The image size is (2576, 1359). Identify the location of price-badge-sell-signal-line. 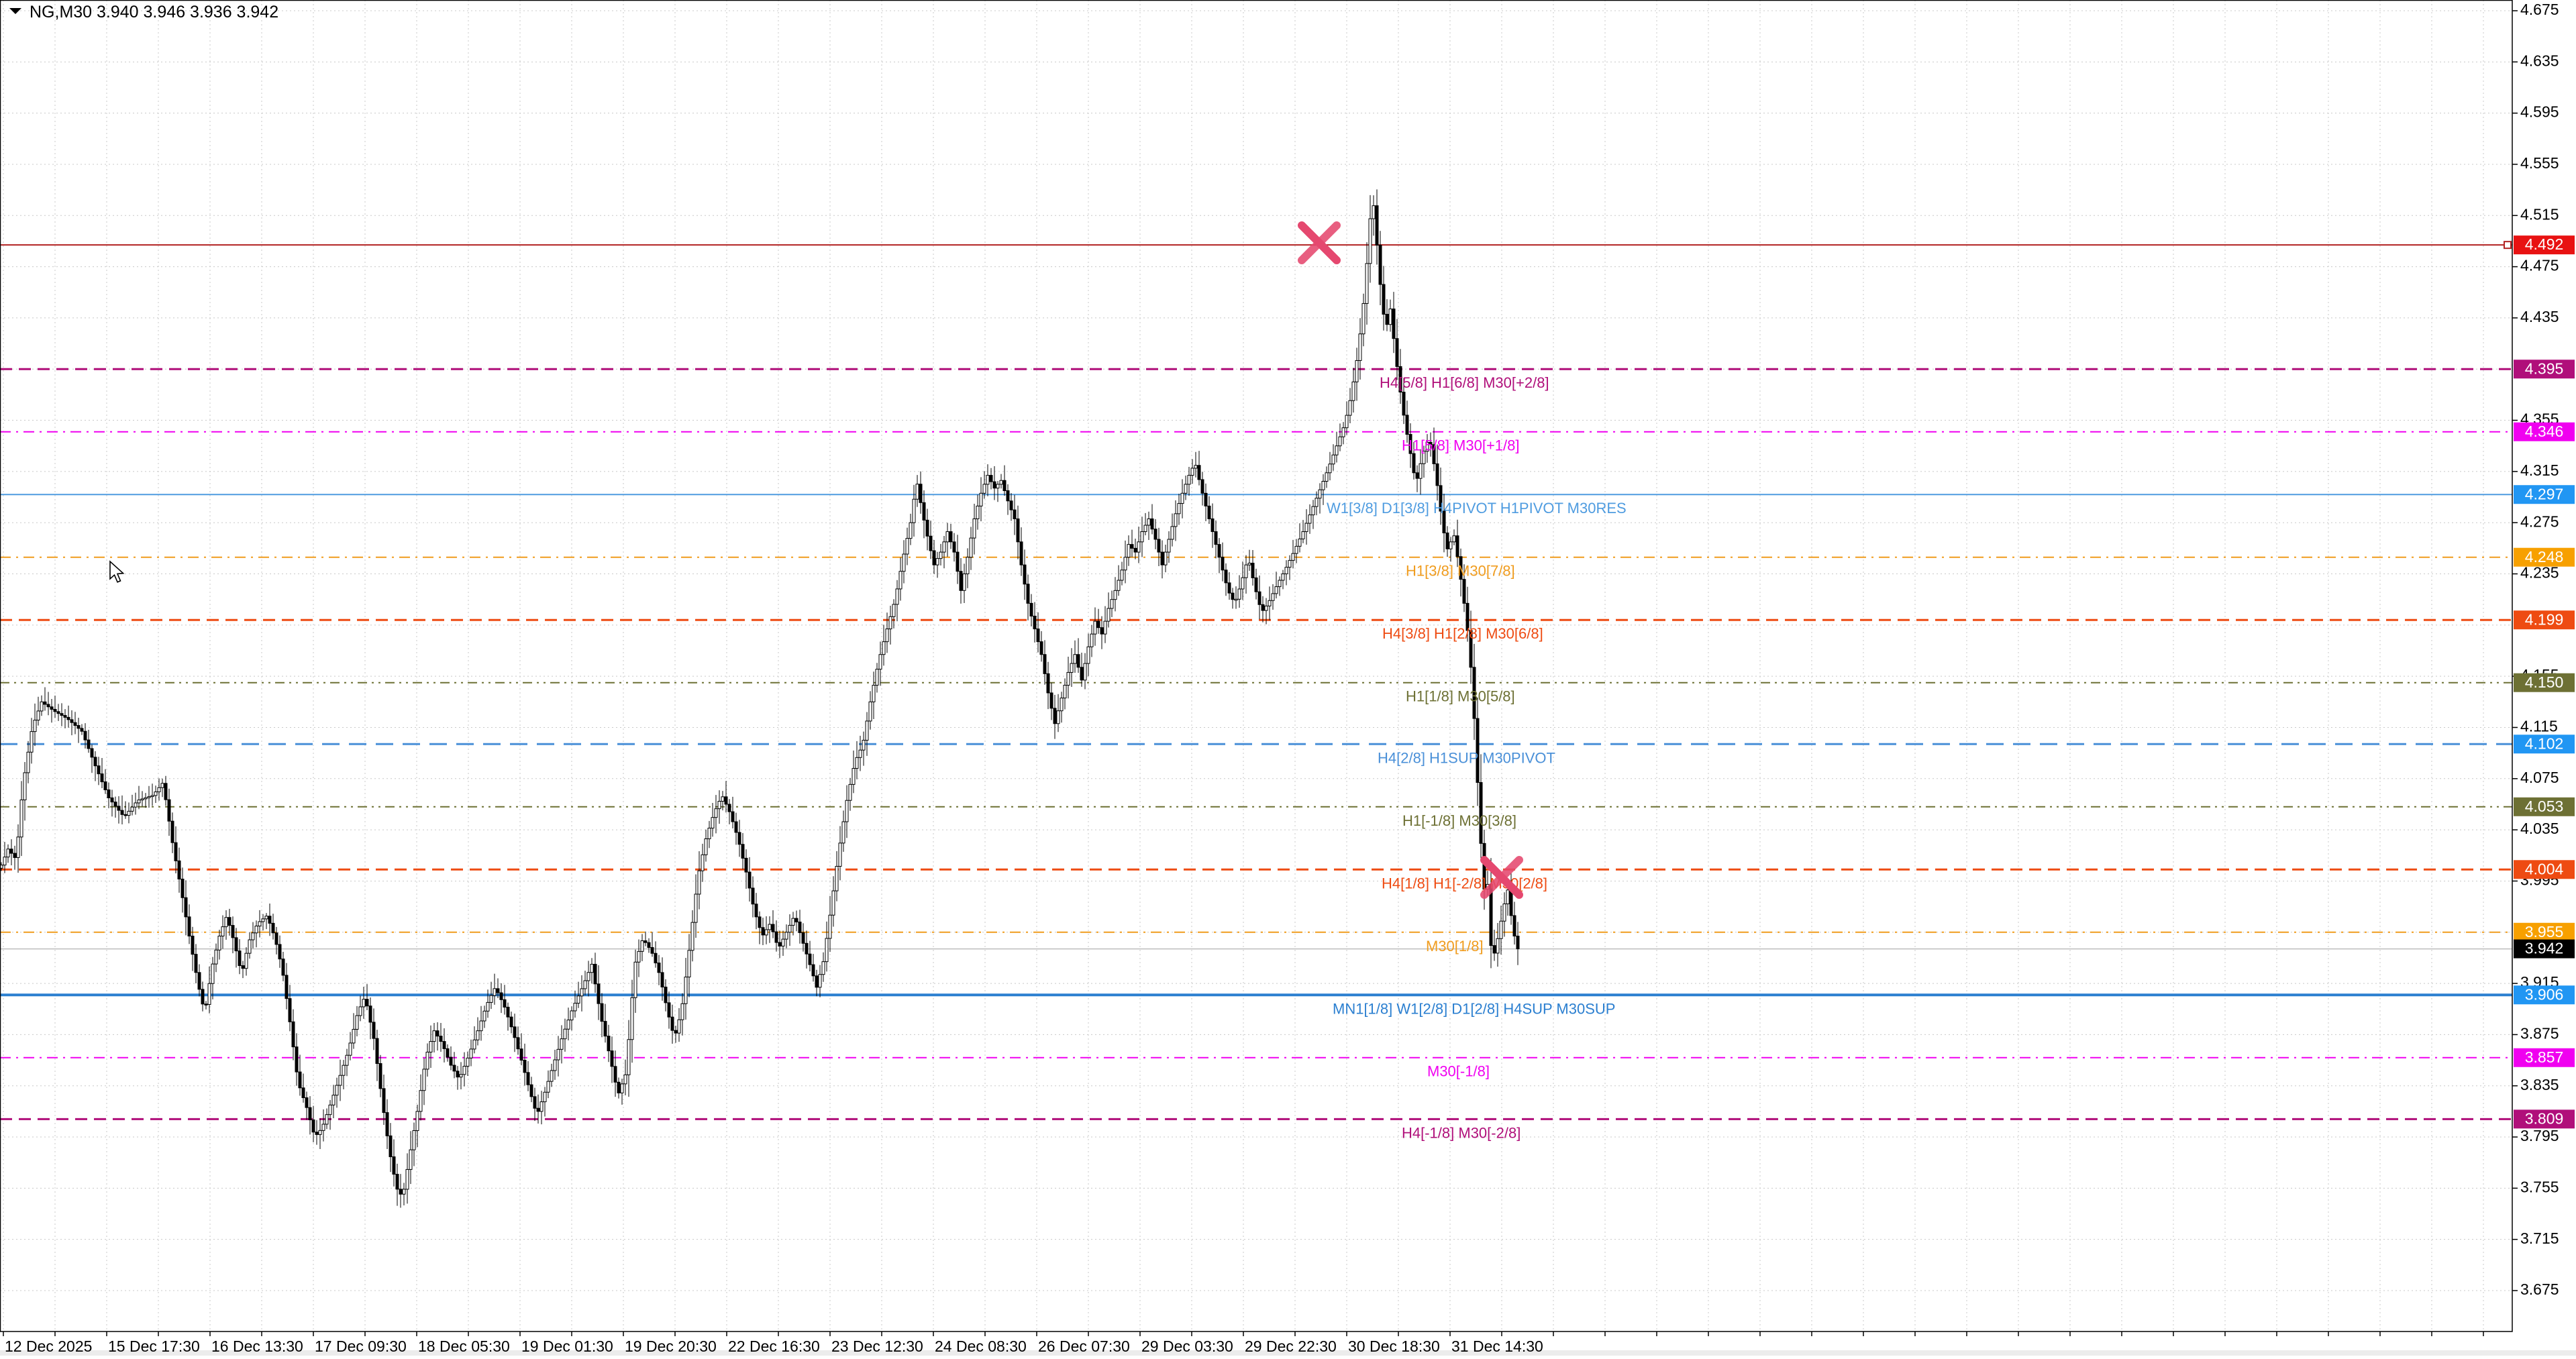
(2544, 245).